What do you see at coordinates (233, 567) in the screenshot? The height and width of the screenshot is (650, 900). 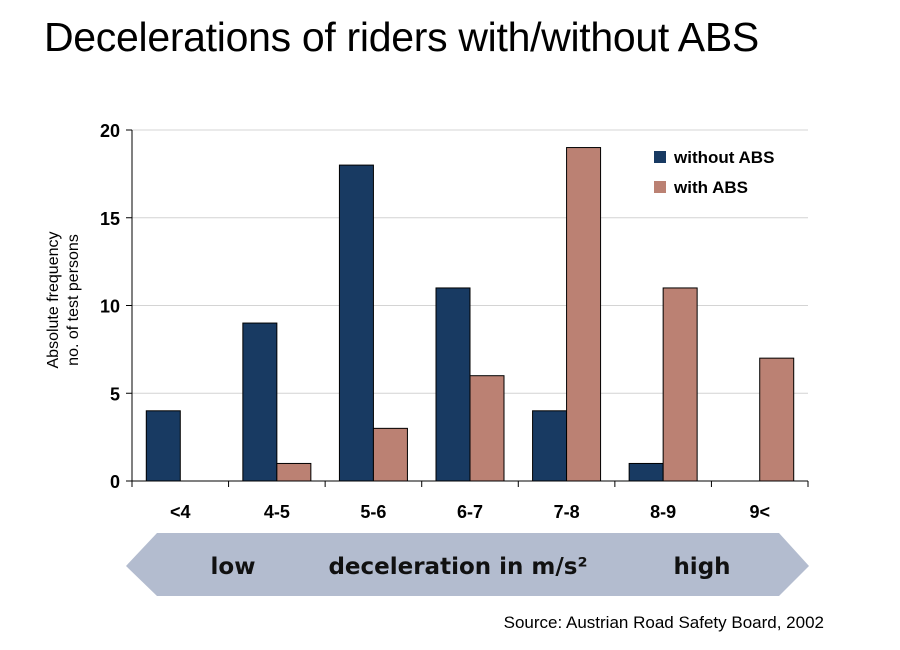 I see `arrow-low-label: low` at bounding box center [233, 567].